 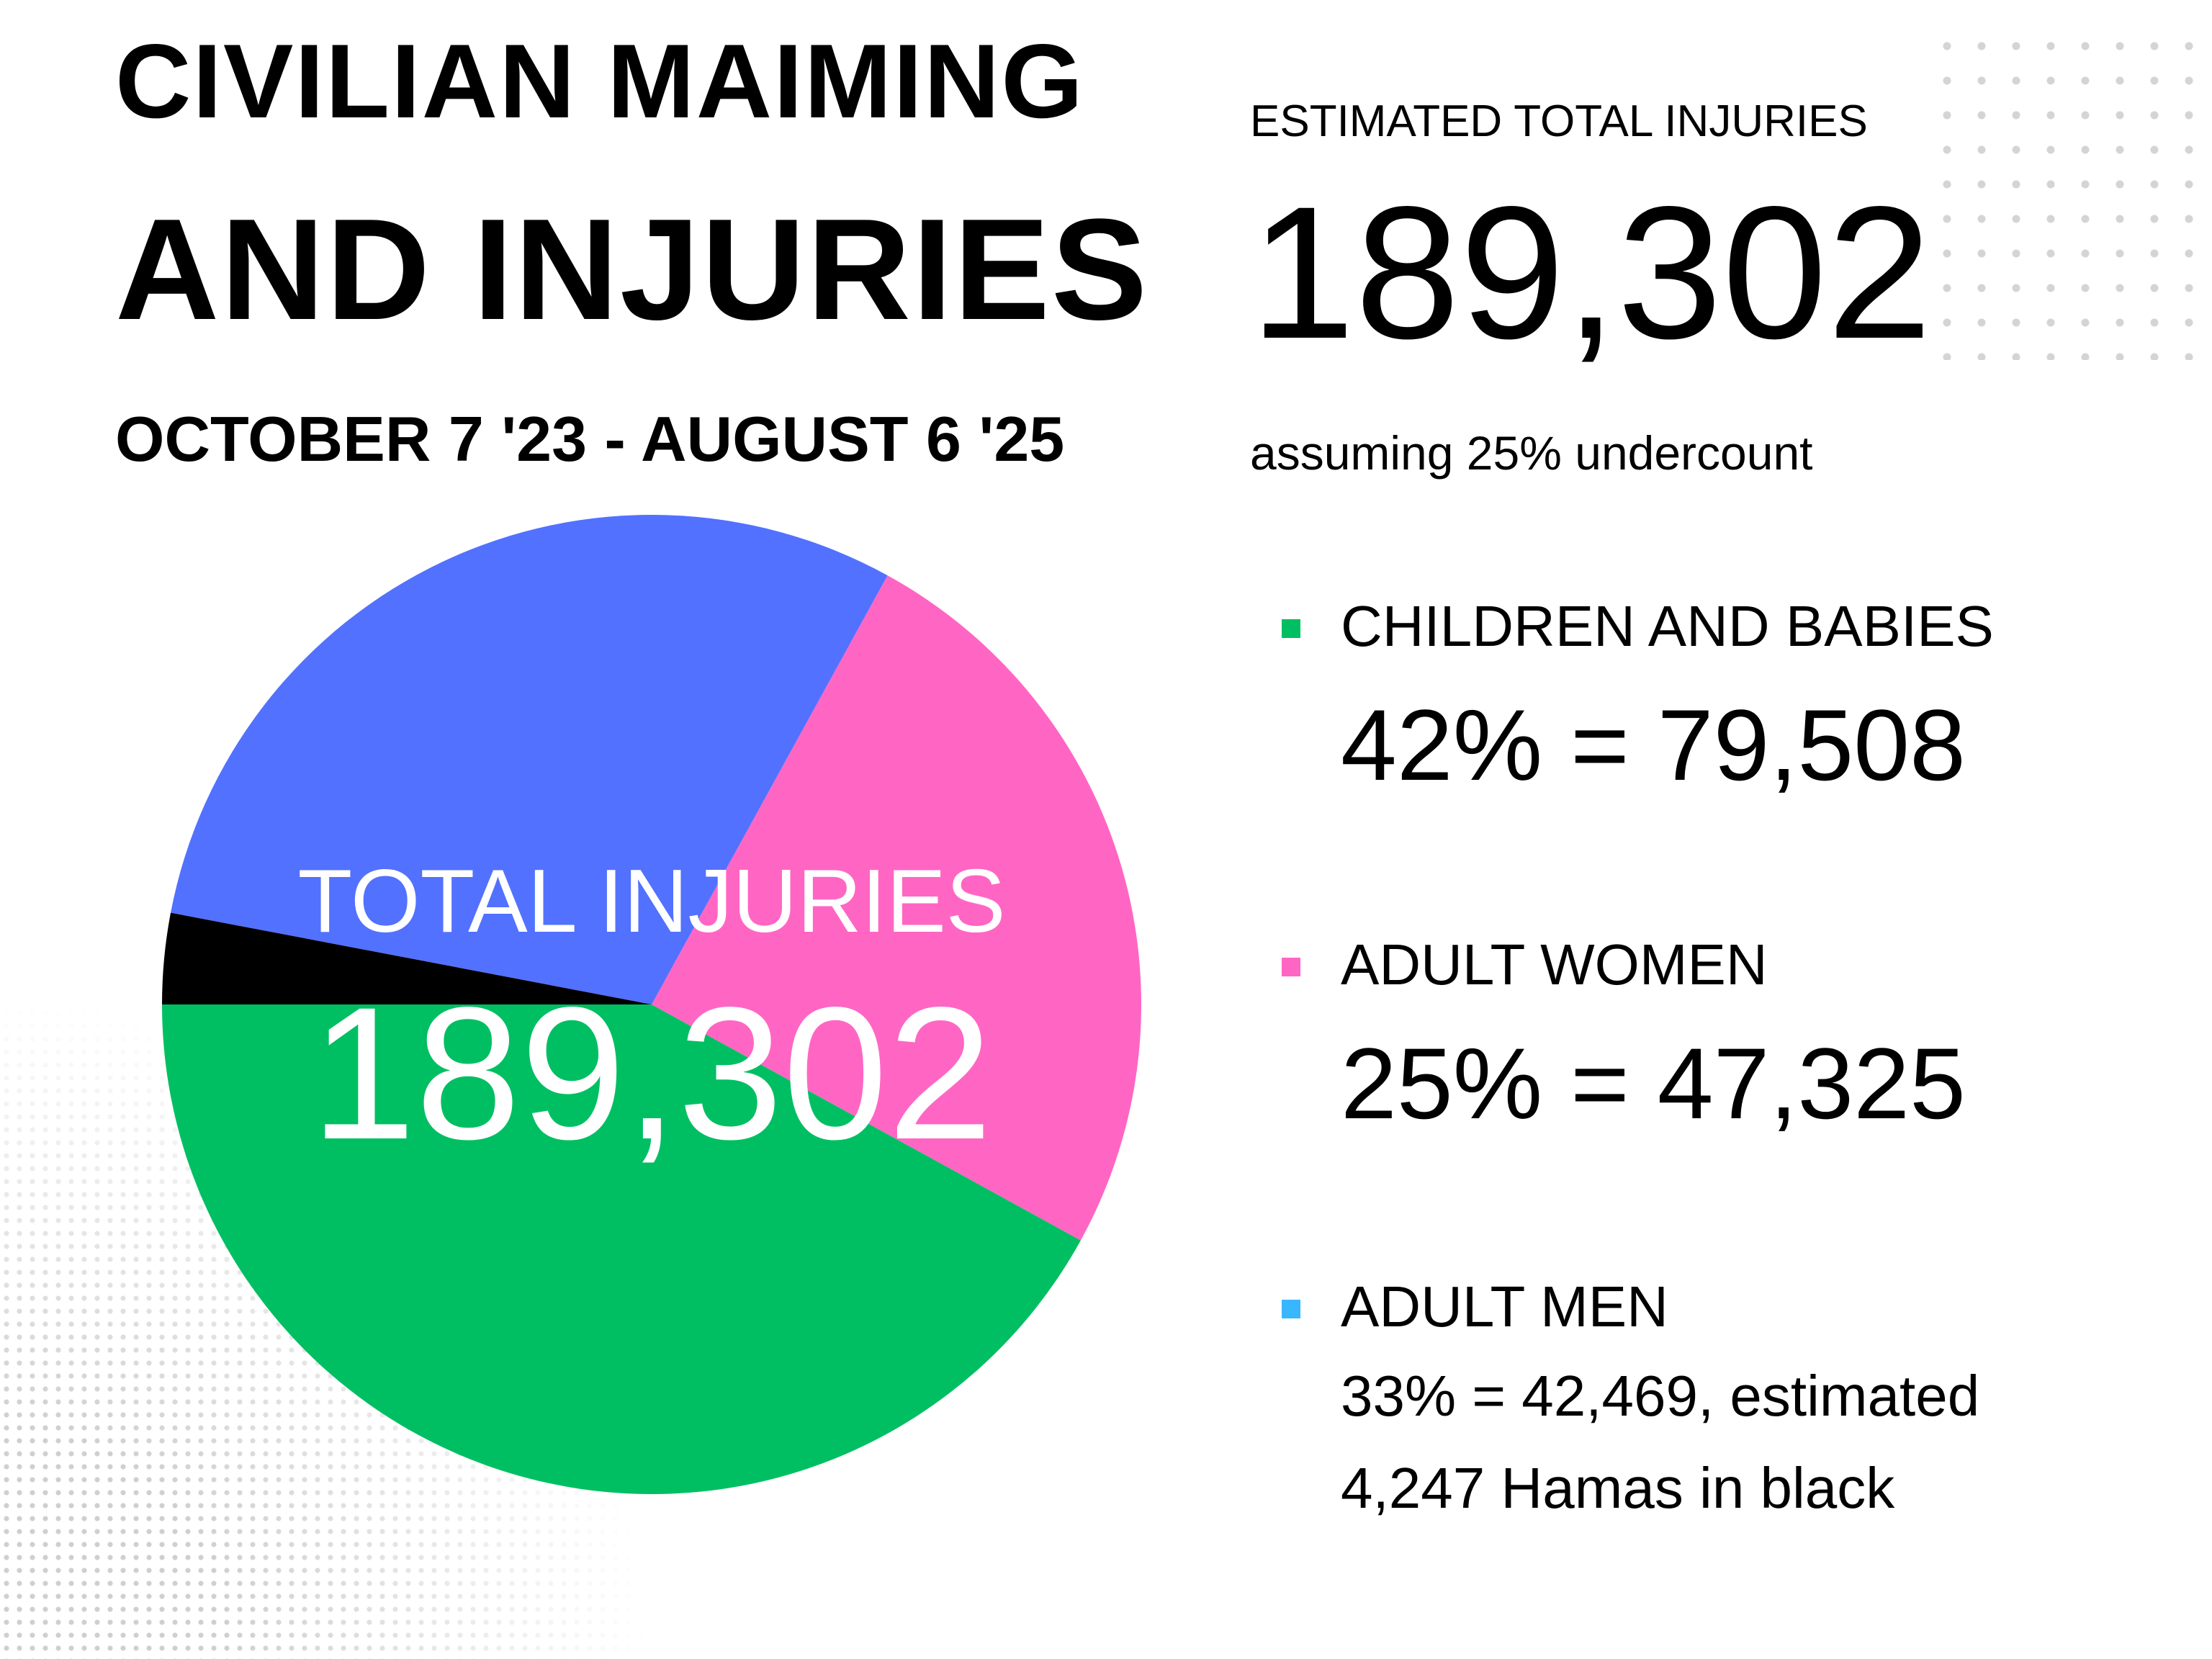 What do you see at coordinates (651, 901) in the screenshot?
I see `pie-center-label: TOTAL INJURIES` at bounding box center [651, 901].